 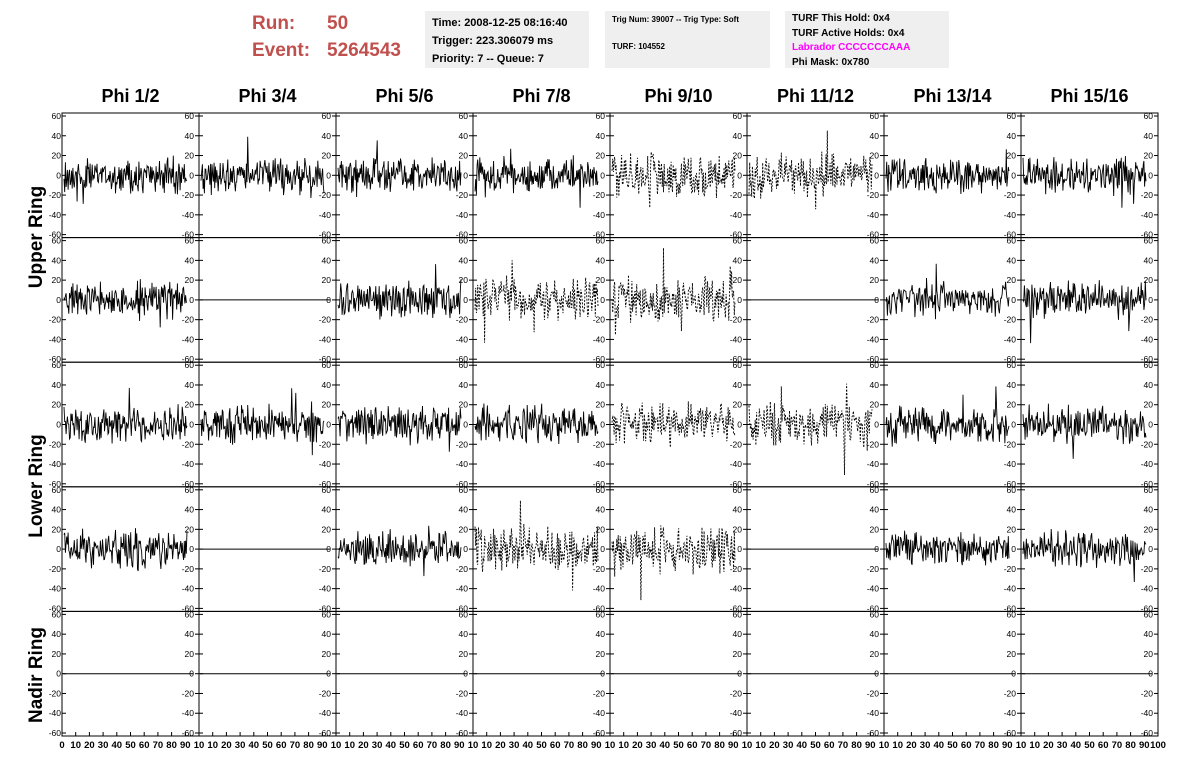 What do you see at coordinates (267, 96) in the screenshot?
I see `phi-header-3-4: Phi 3/4` at bounding box center [267, 96].